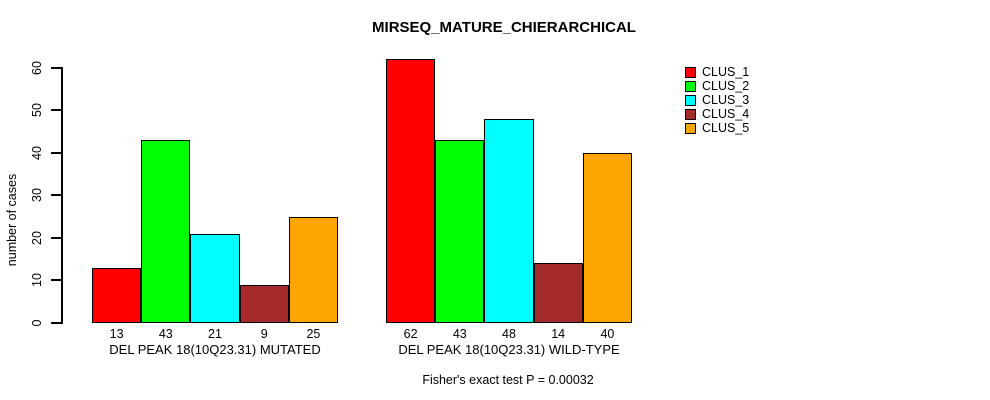  I want to click on group-label: DEL PEAK 18(10Q23.31) MUTATED, so click(215, 349).